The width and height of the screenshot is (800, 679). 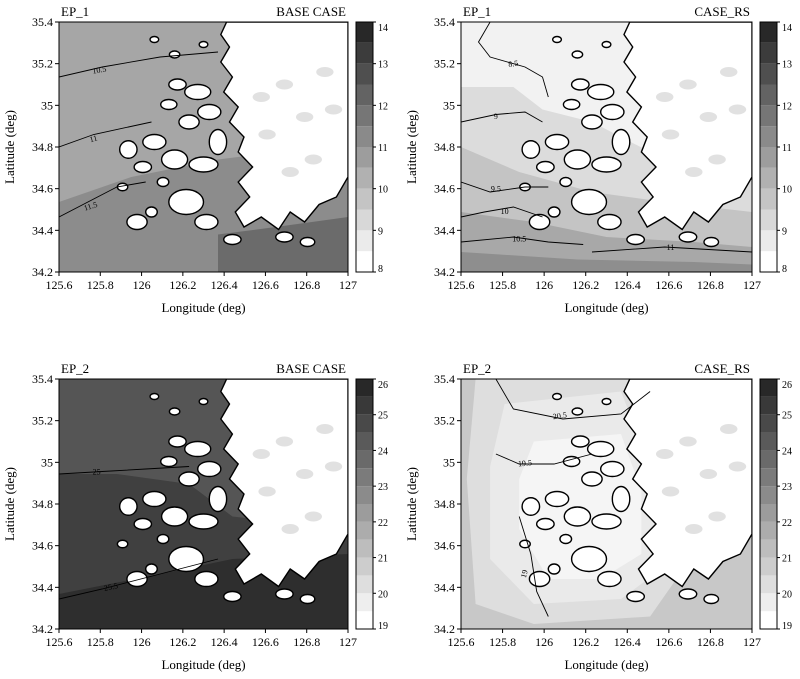 I want to click on y-tick-label: 34.2, so click(x=444, y=272).